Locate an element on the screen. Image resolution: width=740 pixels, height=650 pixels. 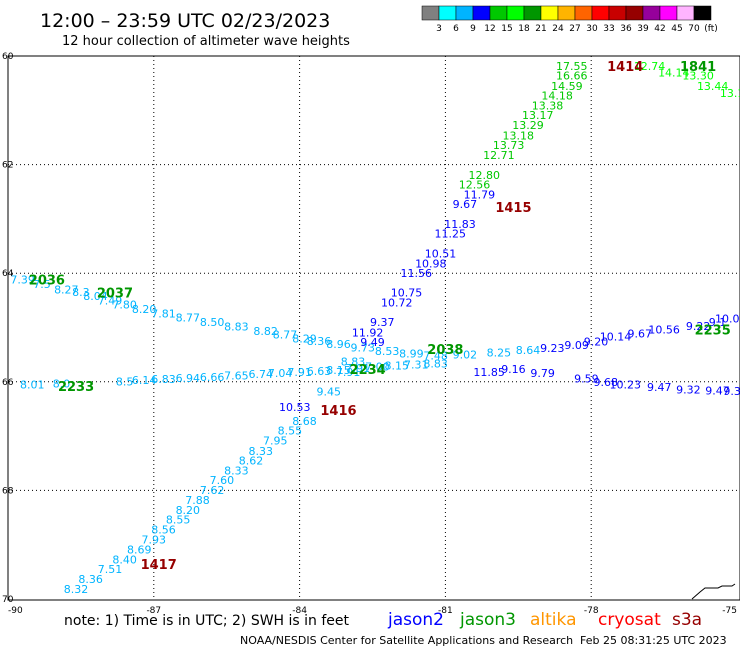
wave-height-label: 6.83 is located at coordinates (163, 379).